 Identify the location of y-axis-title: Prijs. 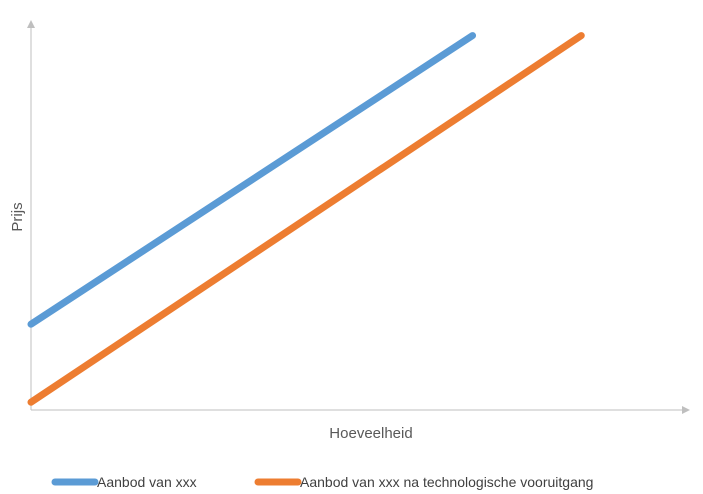
(17, 216).